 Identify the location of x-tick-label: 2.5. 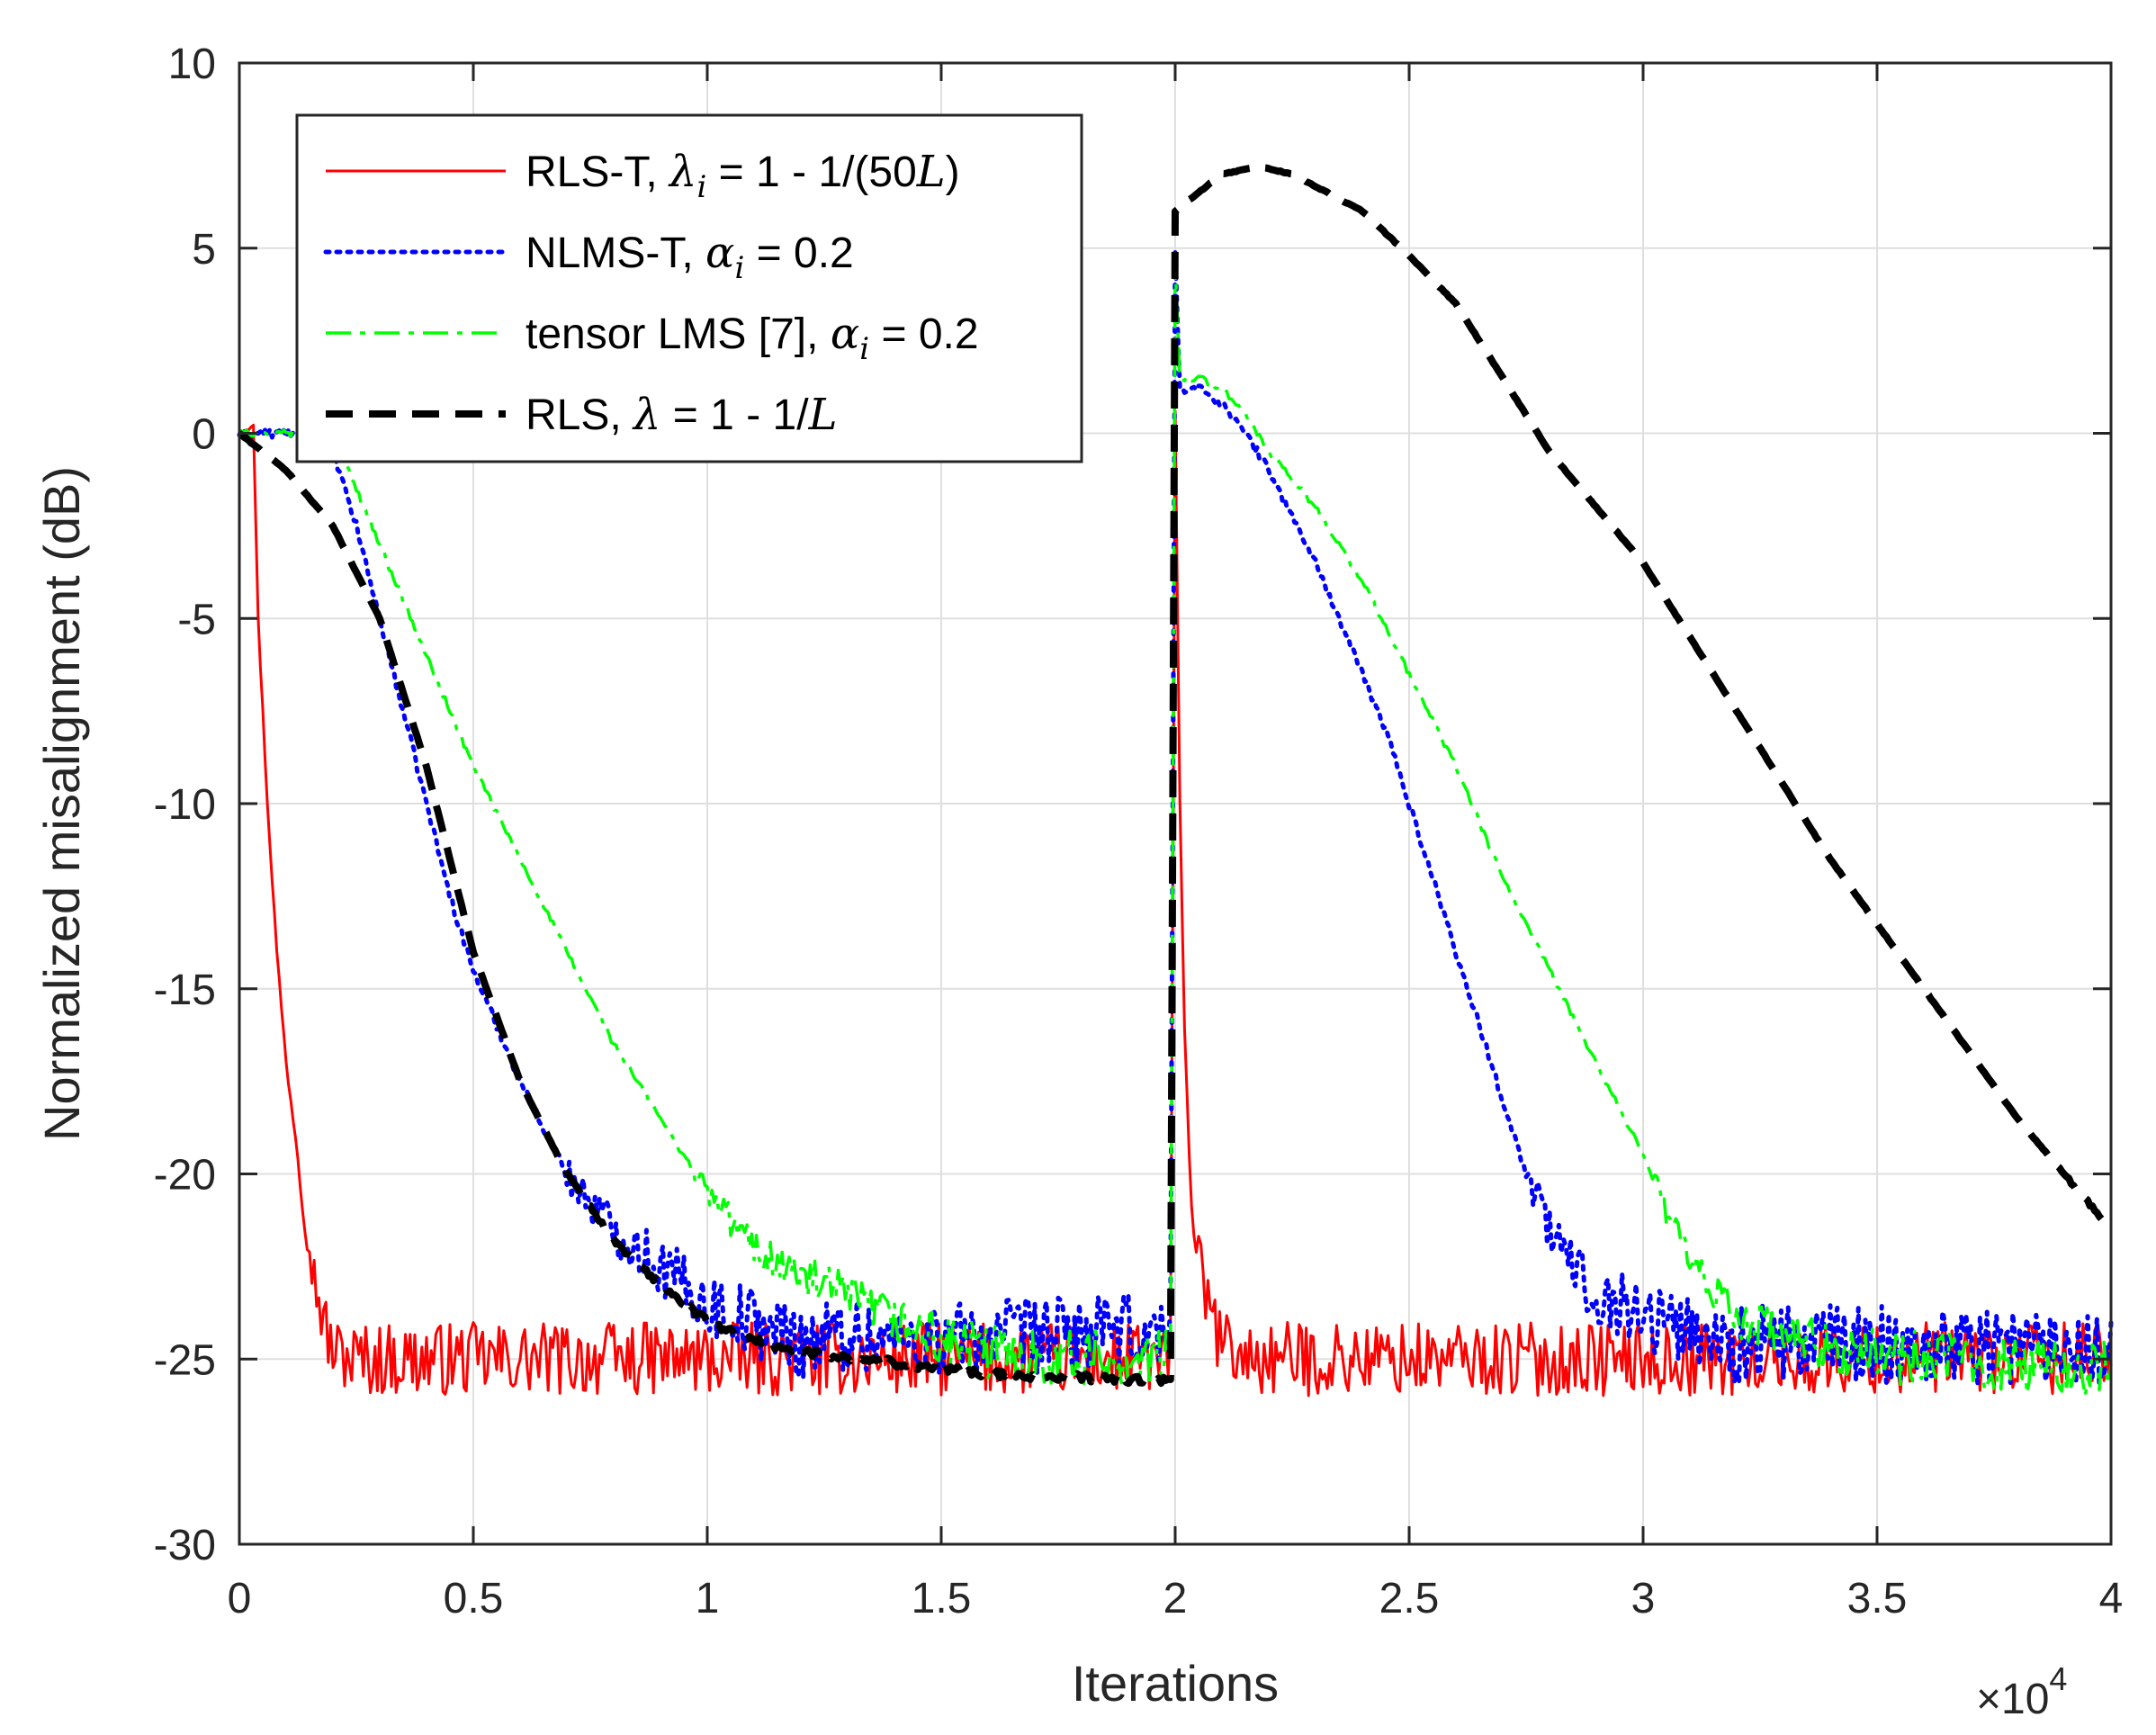
(1409, 1599).